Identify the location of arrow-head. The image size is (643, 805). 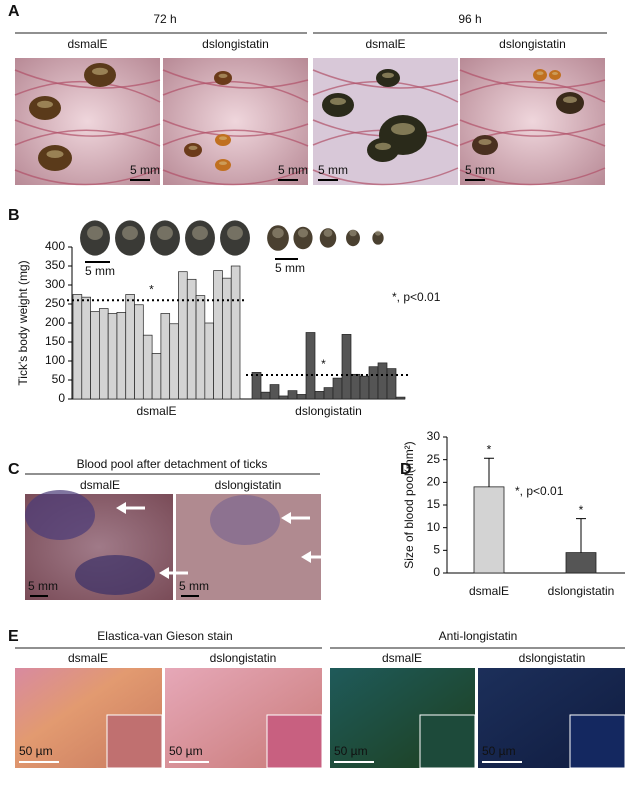
(286, 518).